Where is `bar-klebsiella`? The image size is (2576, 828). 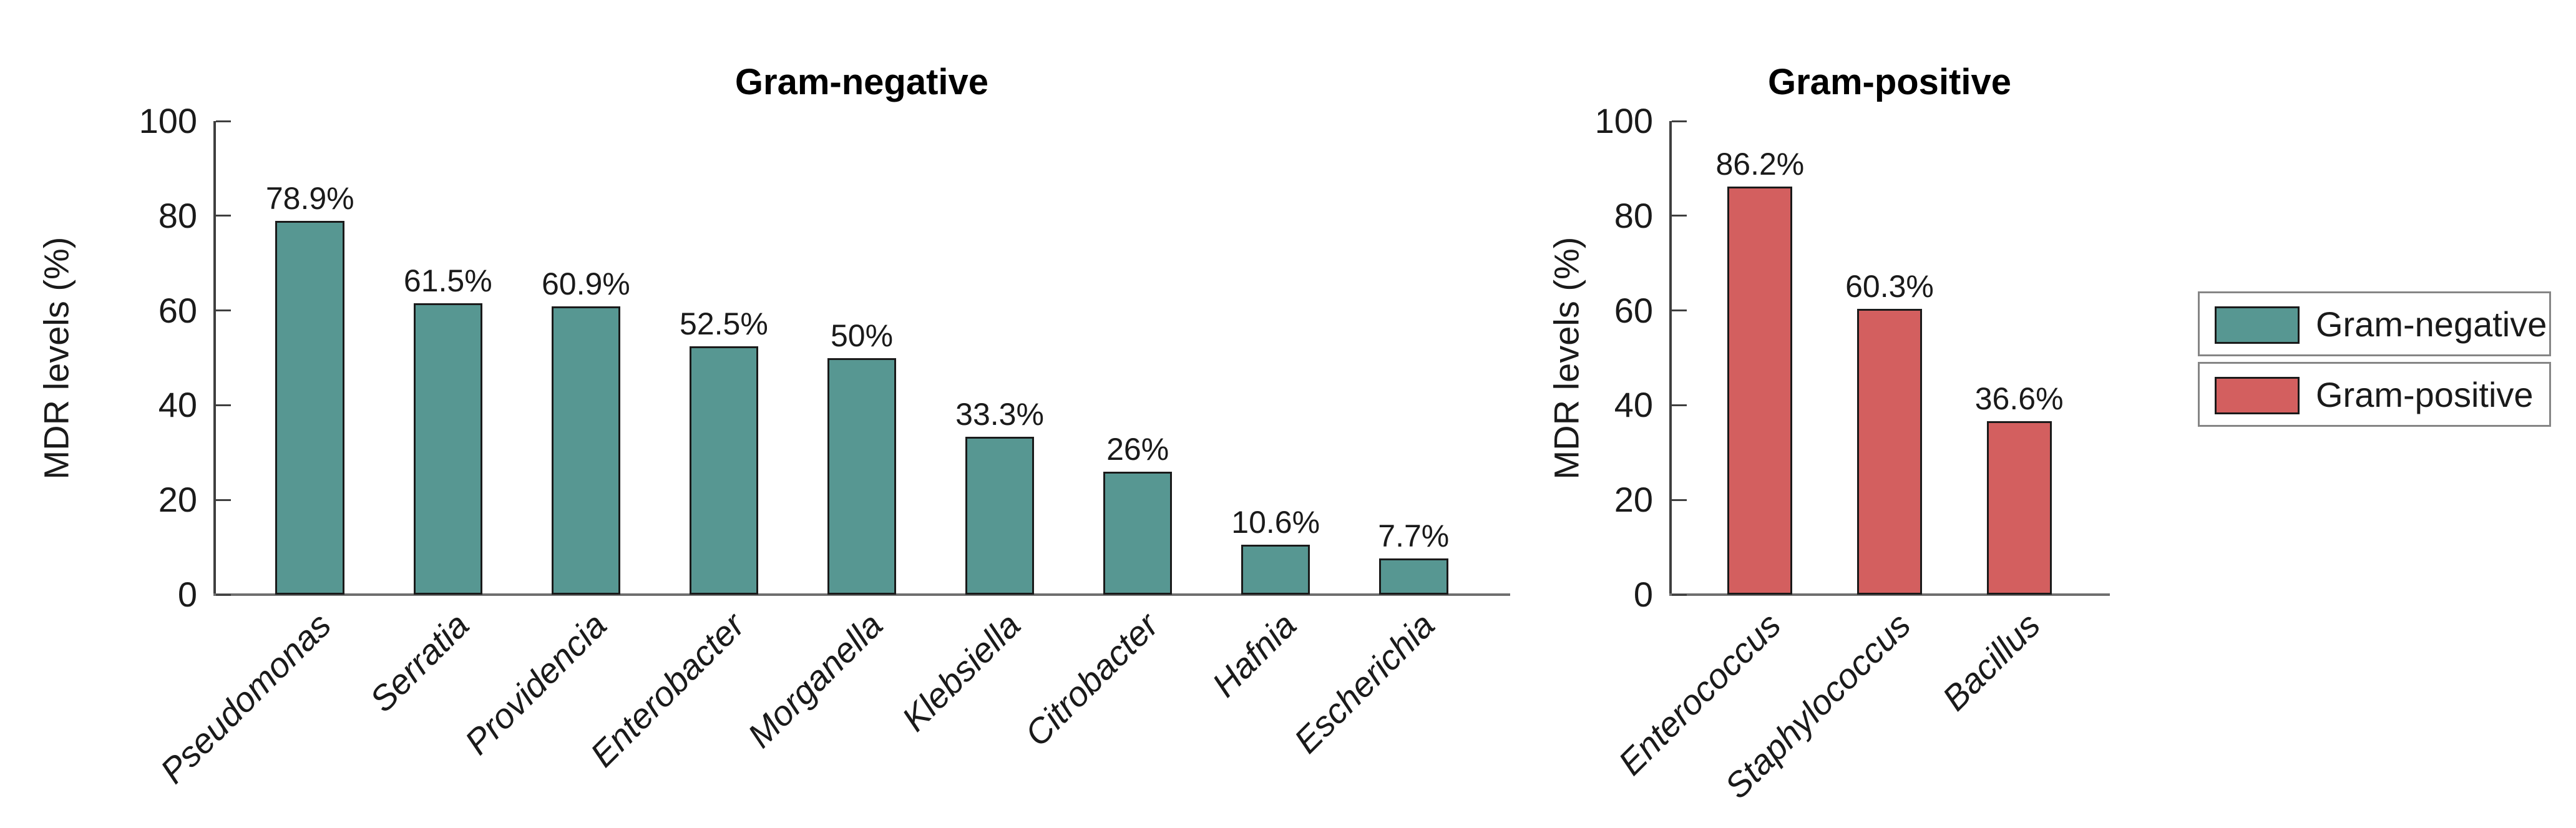 bar-klebsiella is located at coordinates (1000, 516).